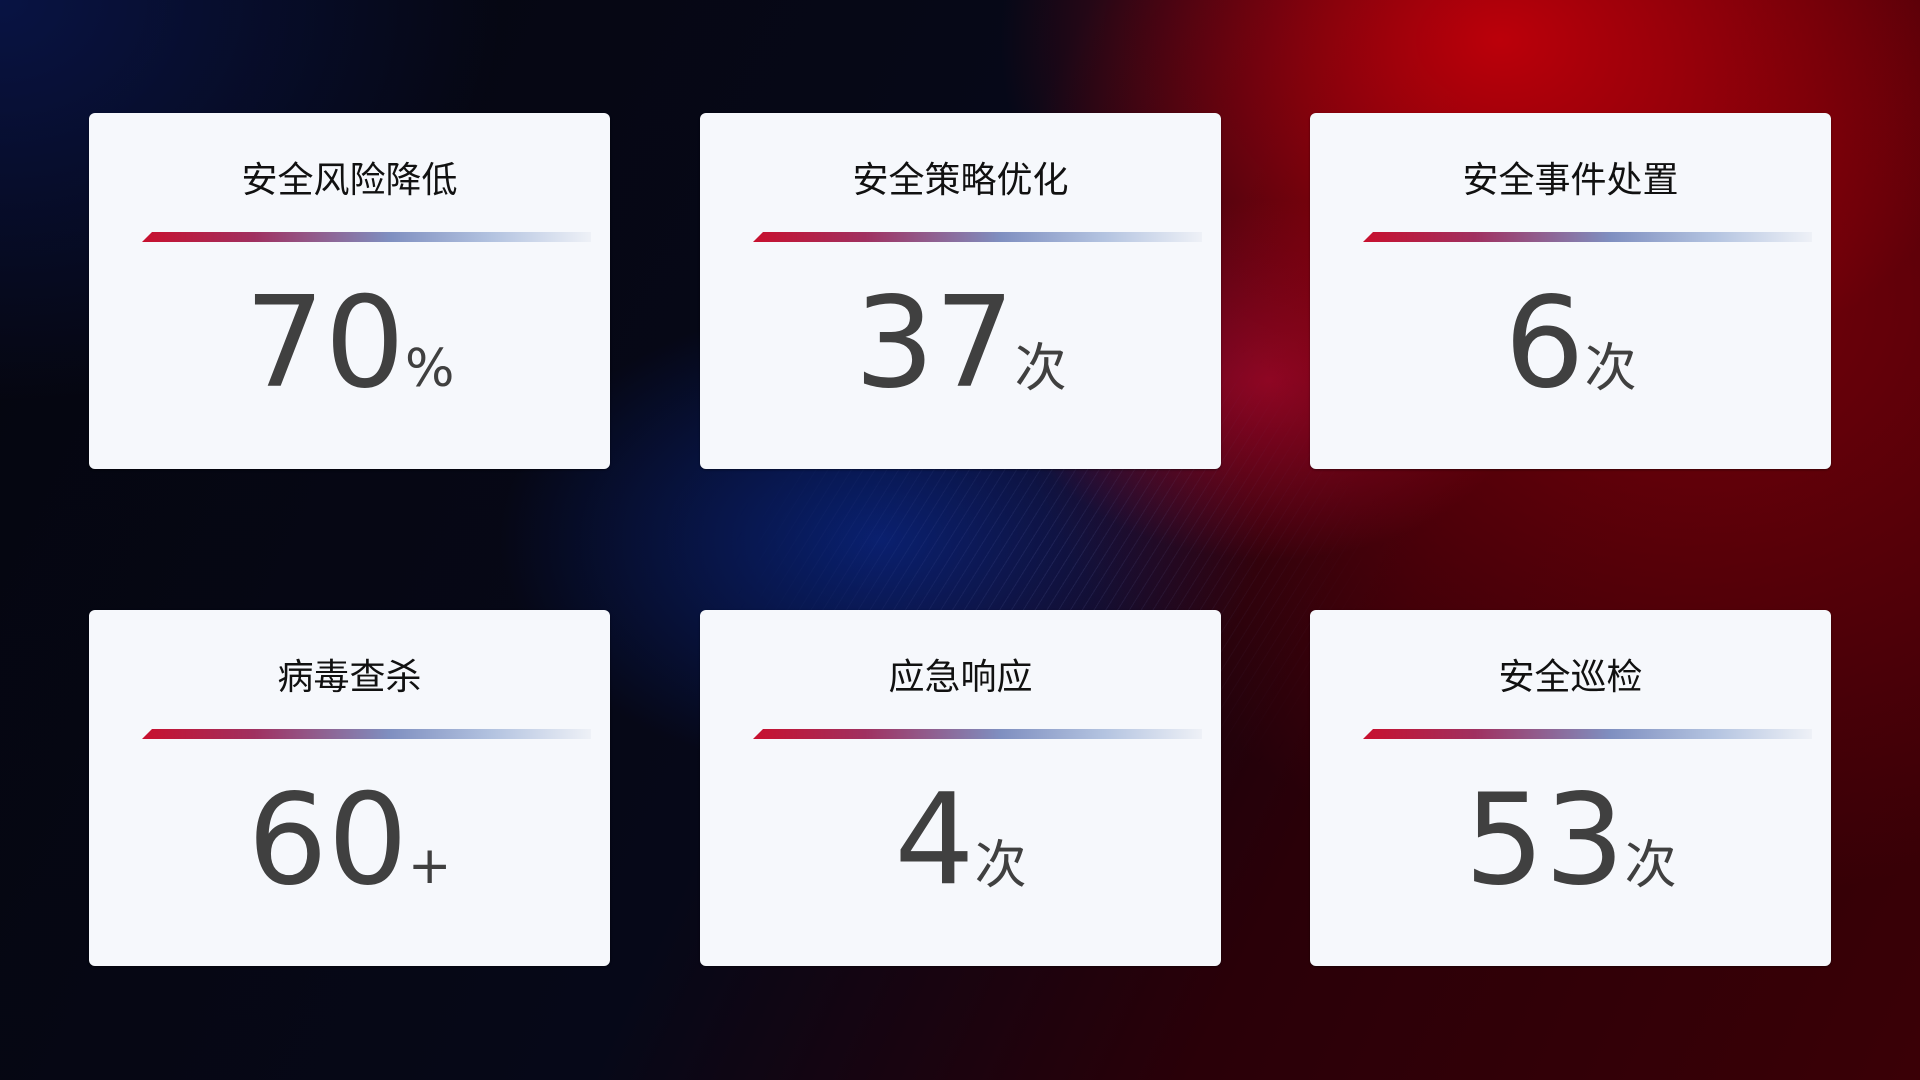  I want to click on value-number: 6, so click(1544, 342).